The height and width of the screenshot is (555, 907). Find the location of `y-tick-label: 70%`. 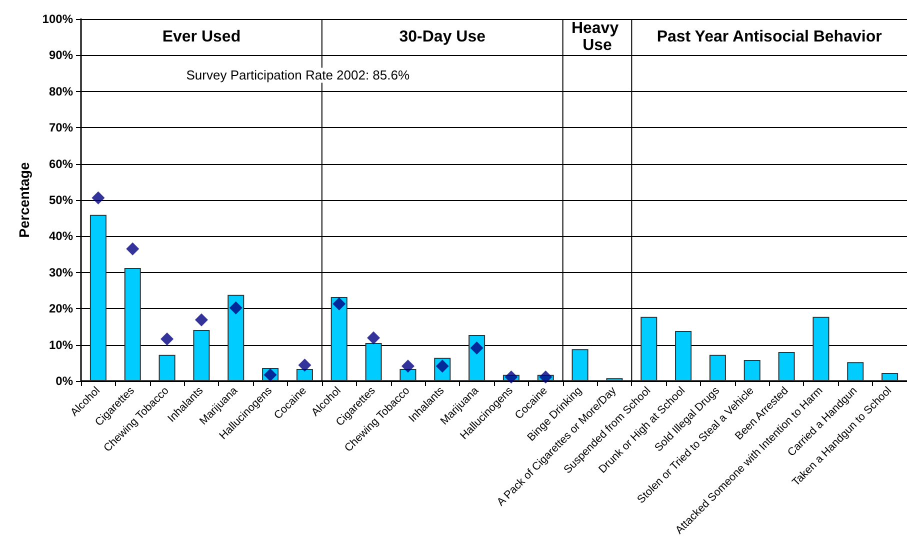

y-tick-label: 70% is located at coordinates (61, 127).